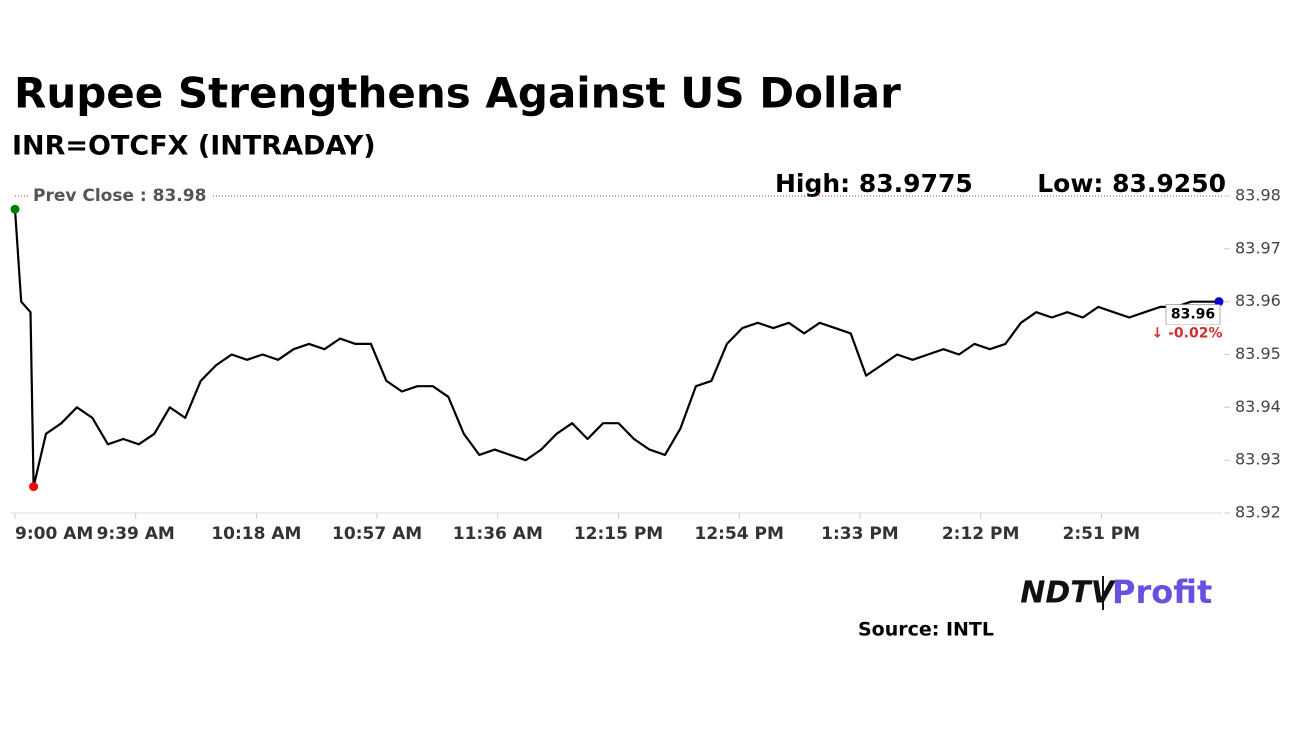  I want to click on prev-close-label: Prev Close : 83.98, so click(119, 196).